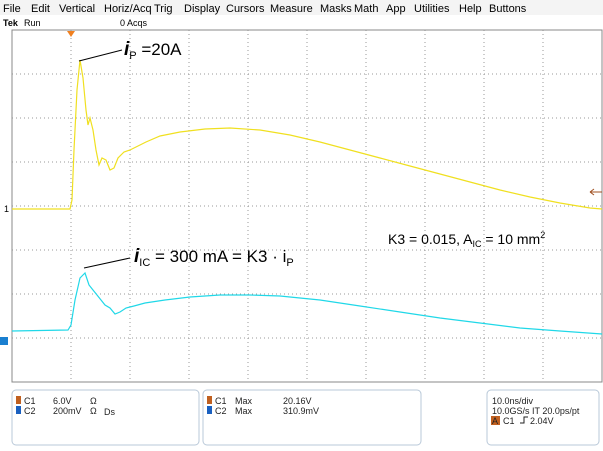 This screenshot has width=603, height=451. Describe the element at coordinates (245, 9) in the screenshot. I see `menu-item: Cursors` at that location.